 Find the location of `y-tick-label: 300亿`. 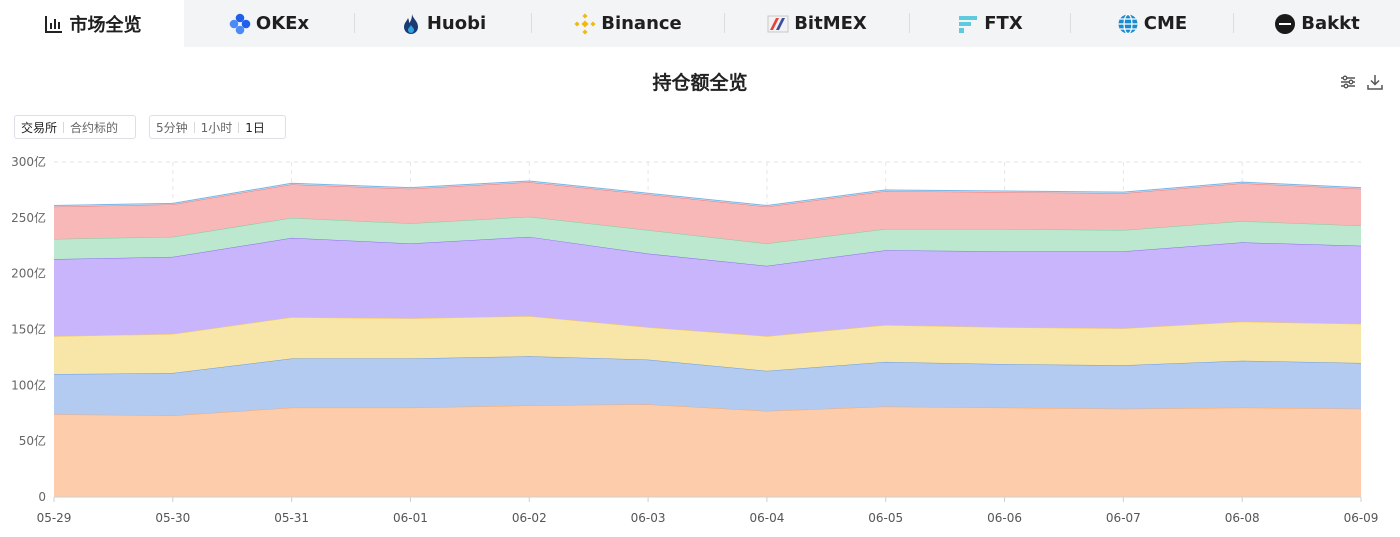

y-tick-label: 300亿 is located at coordinates (28, 161).